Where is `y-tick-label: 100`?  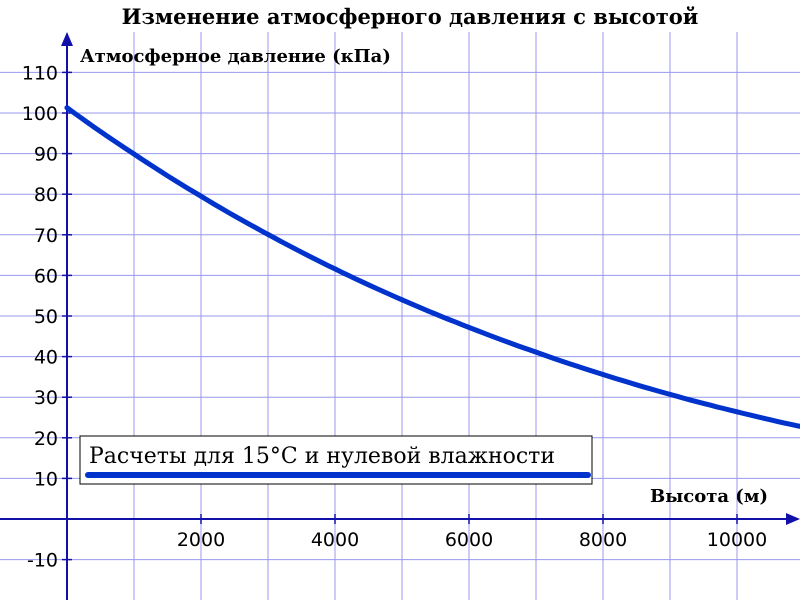
y-tick-label: 100 is located at coordinates (40, 114).